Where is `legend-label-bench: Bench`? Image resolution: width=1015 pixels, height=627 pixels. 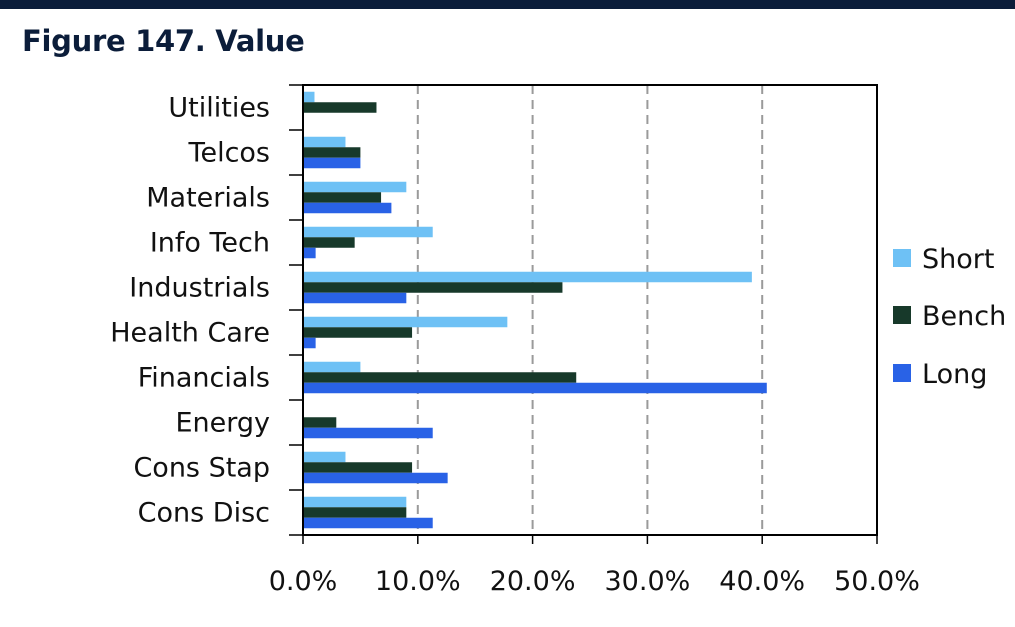
legend-label-bench: Bench is located at coordinates (964, 316).